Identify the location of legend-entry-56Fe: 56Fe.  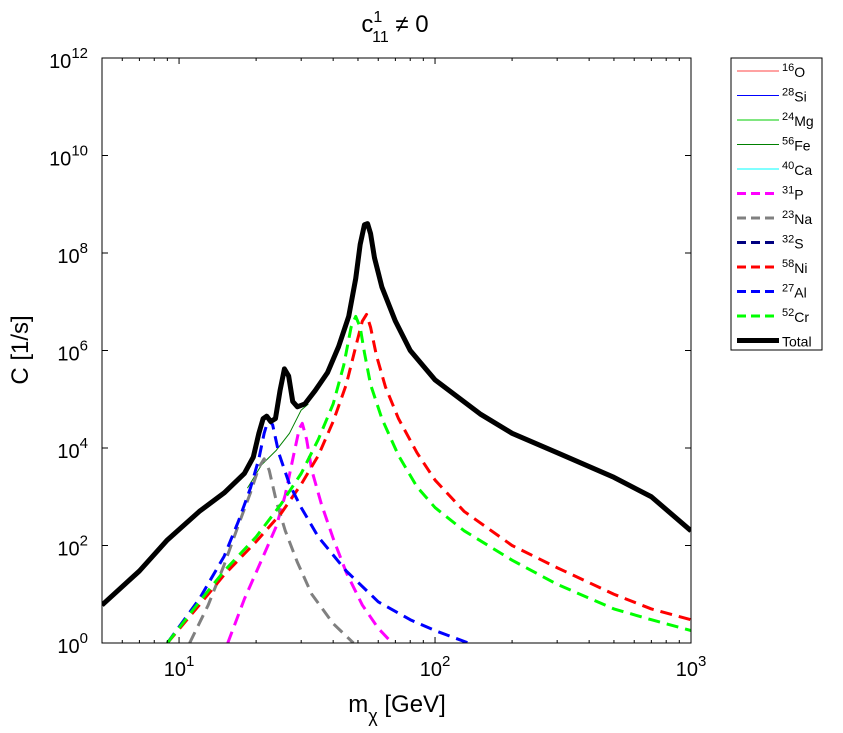
(774, 145).